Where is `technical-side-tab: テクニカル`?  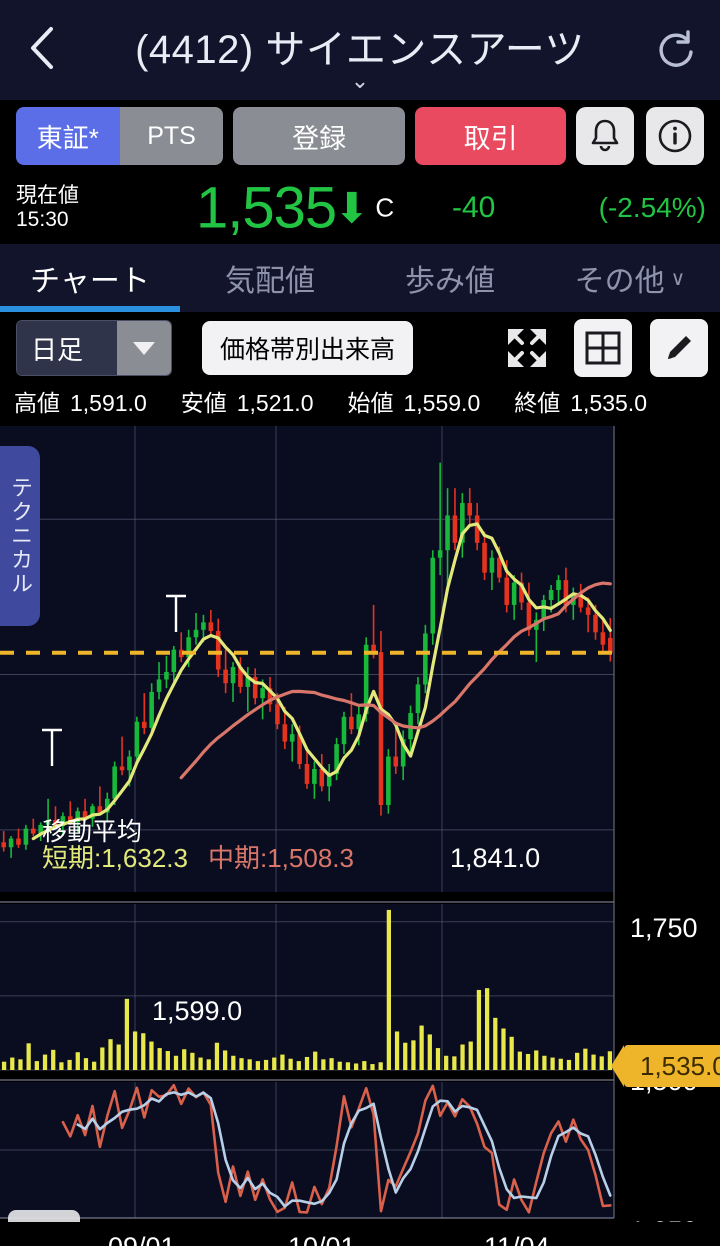 technical-side-tab: テクニカル is located at coordinates (20, 536).